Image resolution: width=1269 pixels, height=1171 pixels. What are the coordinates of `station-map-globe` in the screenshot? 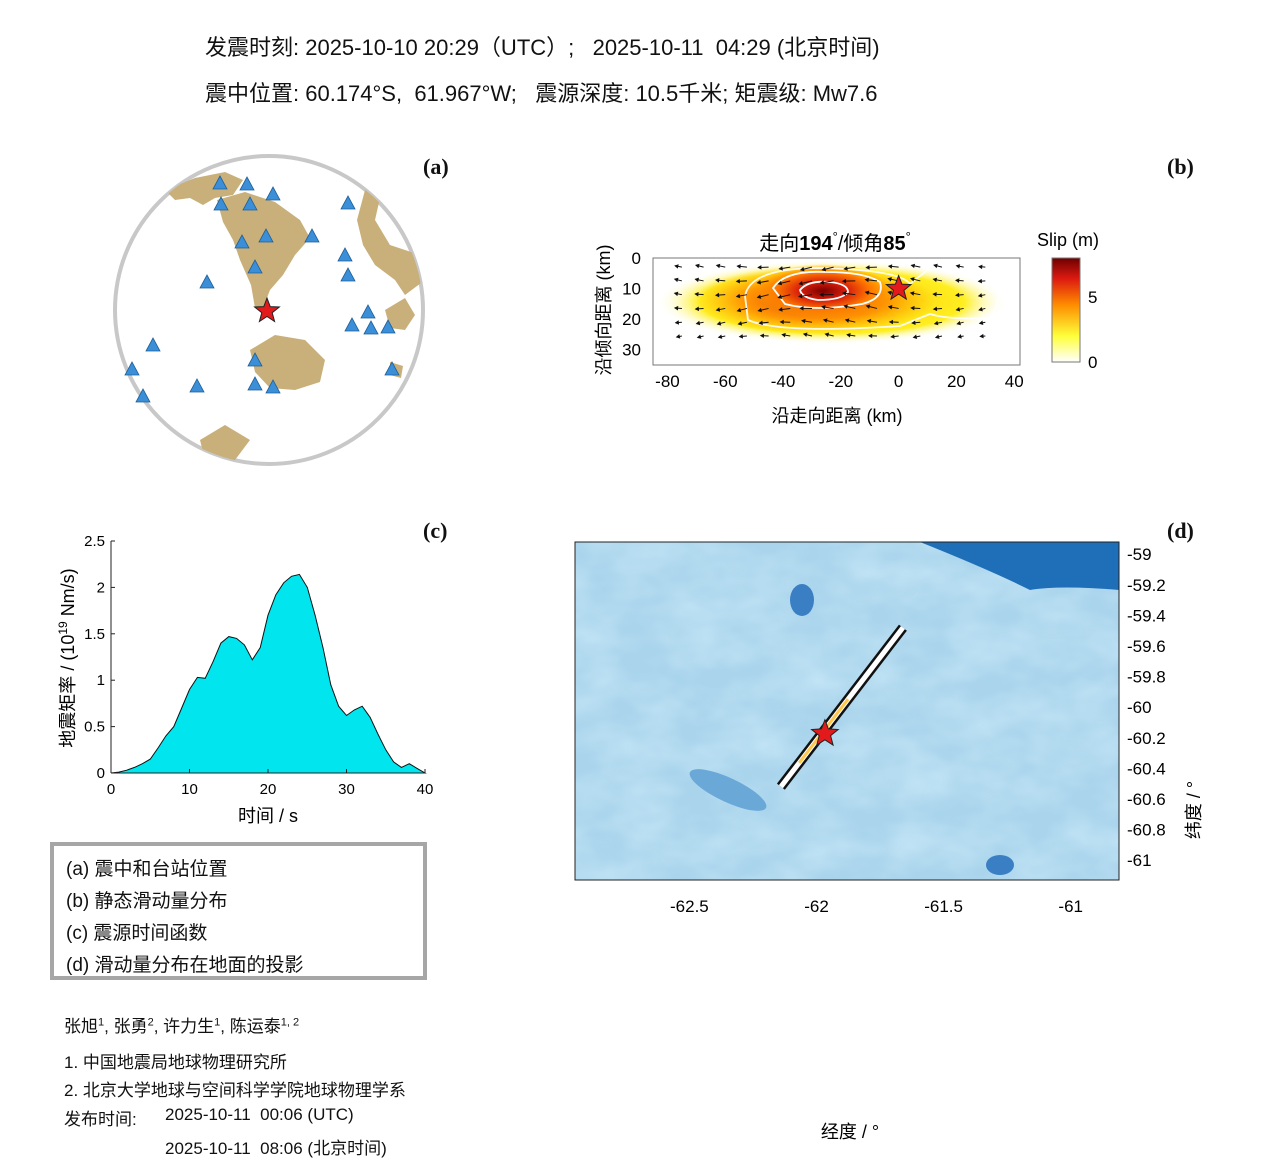 It's located at (269, 310).